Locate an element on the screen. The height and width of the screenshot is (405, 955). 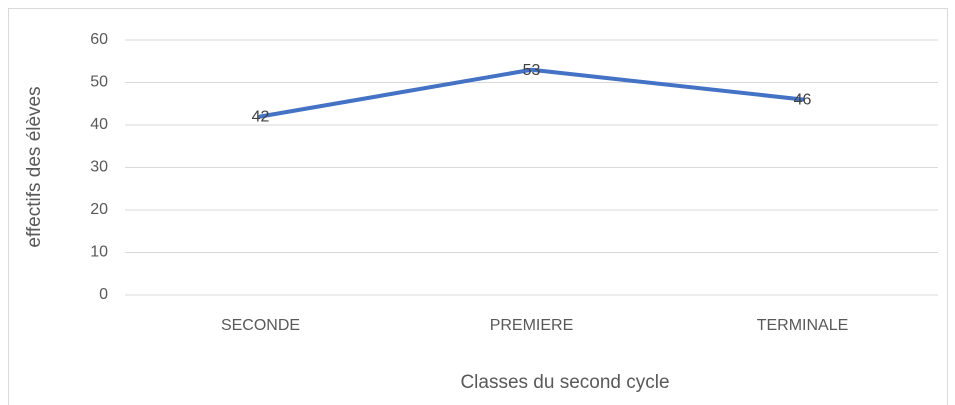
data-label: 46 is located at coordinates (803, 100).